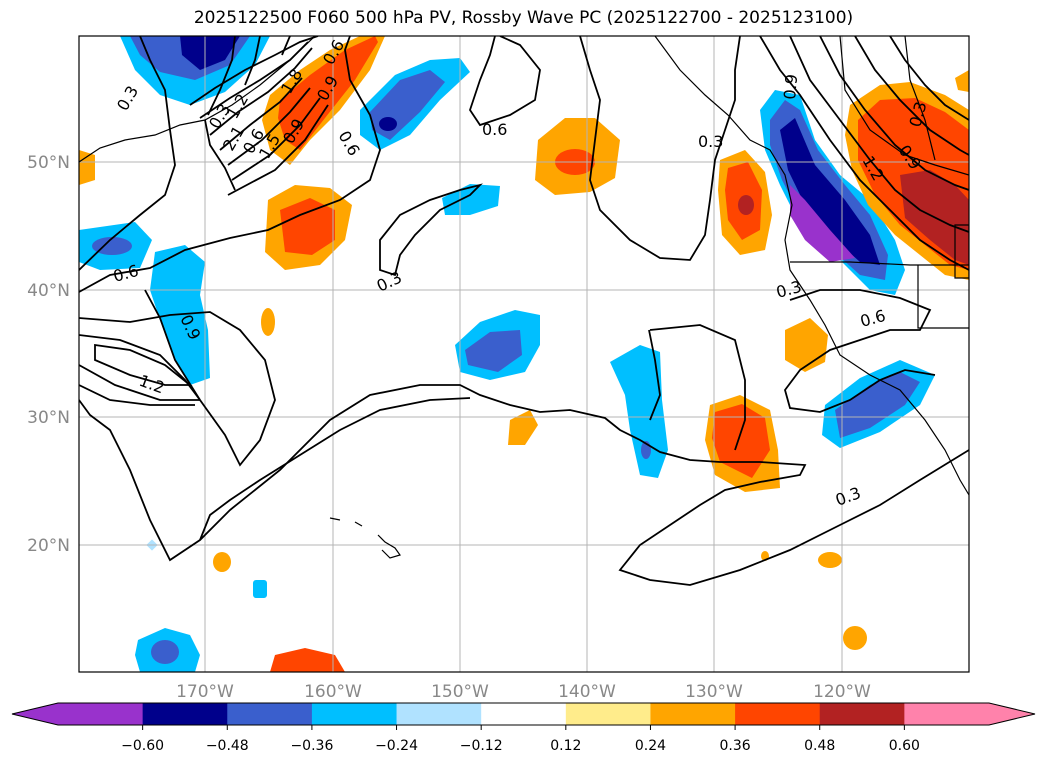 This screenshot has width=1047, height=765. What do you see at coordinates (819, 746) in the screenshot?
I see `colorbar-tick-label: 0.48` at bounding box center [819, 746].